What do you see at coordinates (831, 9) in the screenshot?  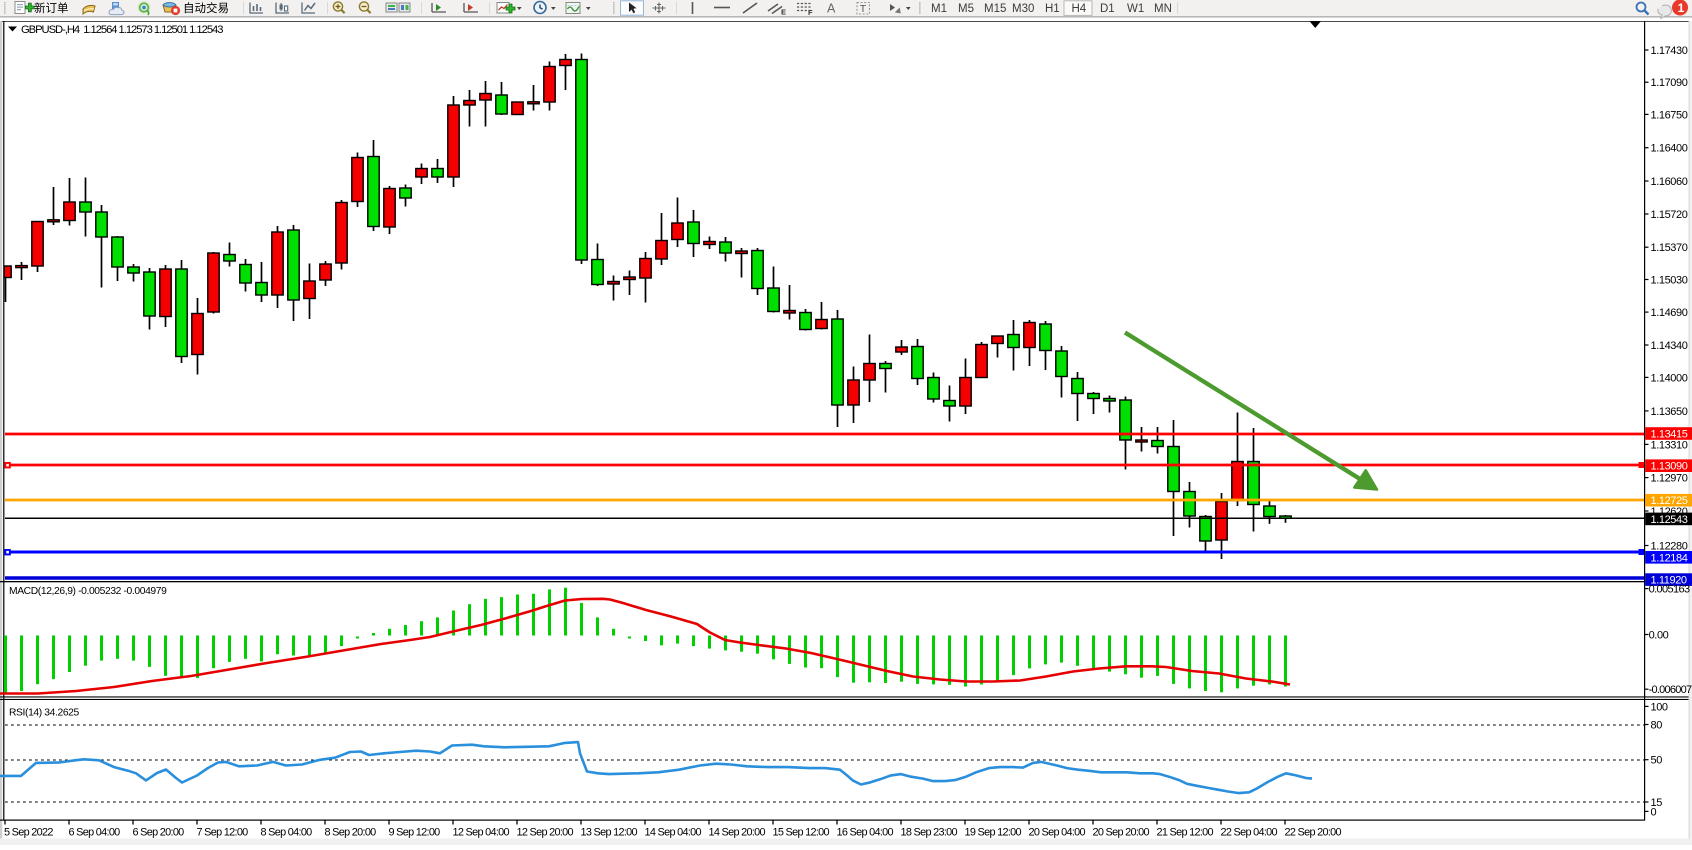 I see `svg-text: A` at bounding box center [831, 9].